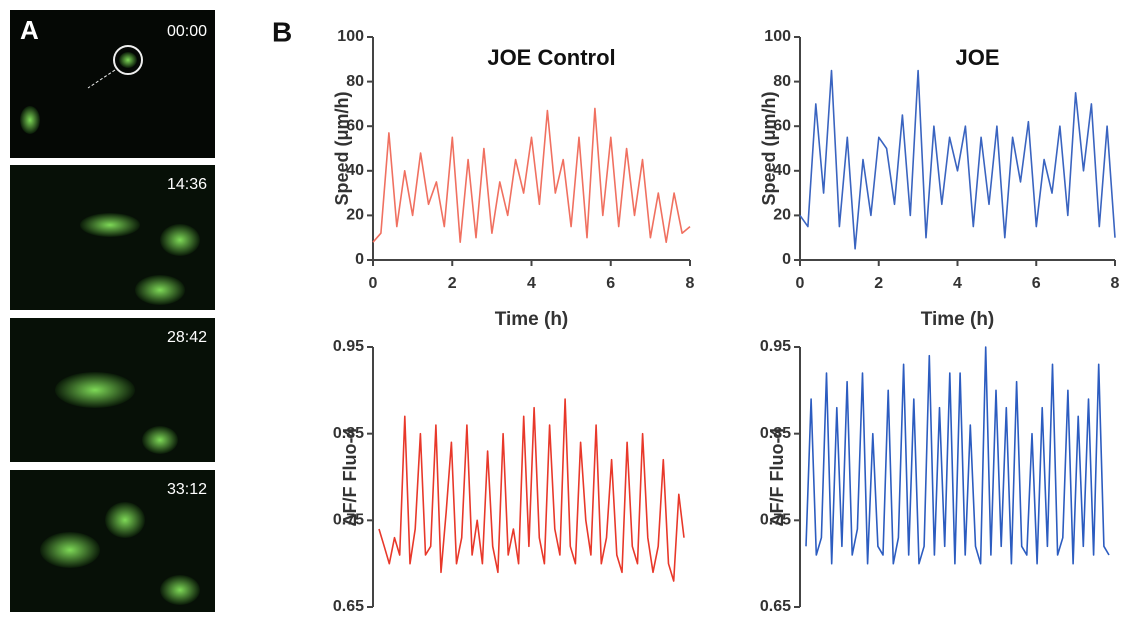 This screenshot has height=619, width=1128. What do you see at coordinates (282, 31) in the screenshot?
I see `panel-label: B` at bounding box center [282, 31].